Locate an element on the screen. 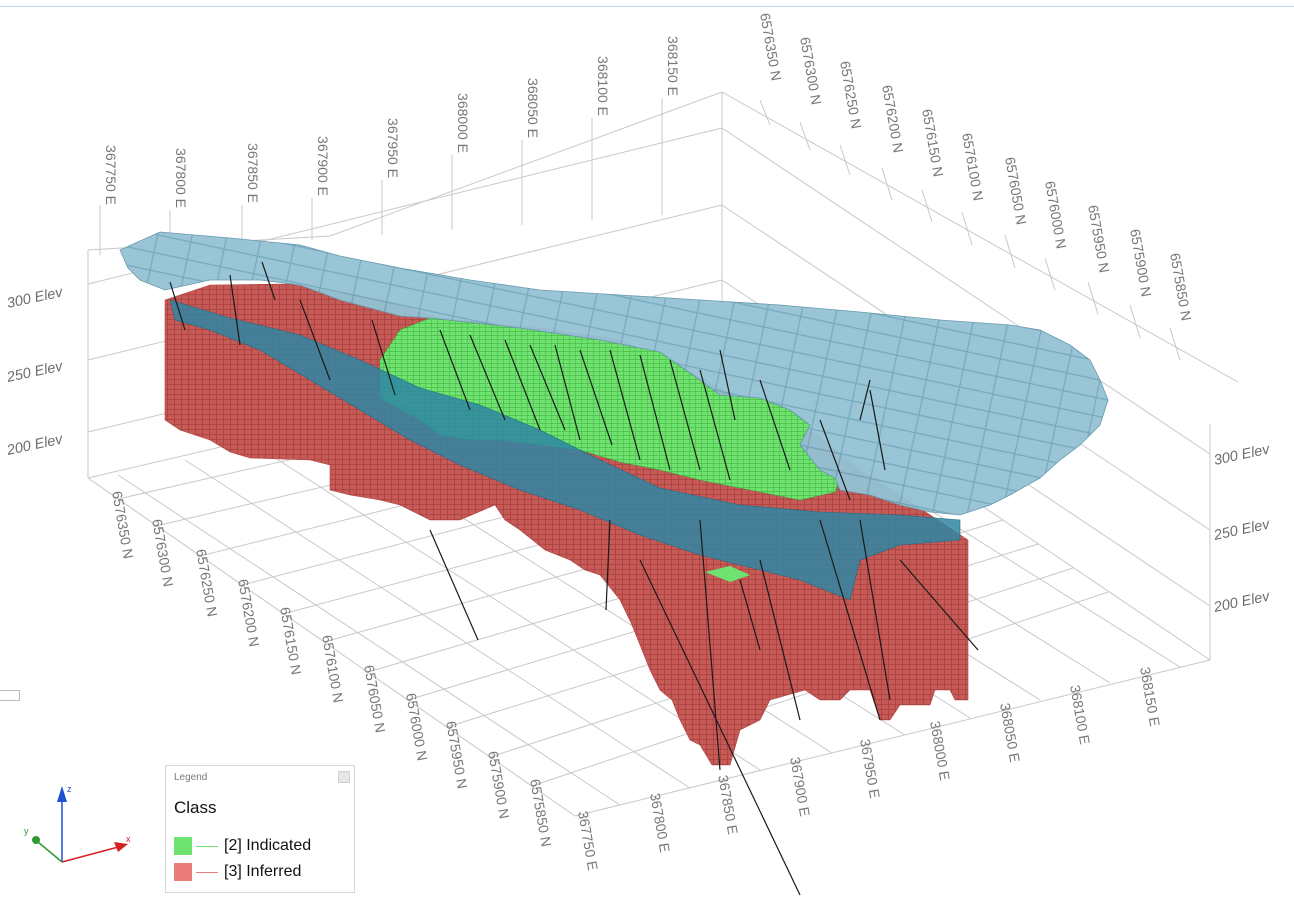  triad-z-label: z is located at coordinates (69, 789).